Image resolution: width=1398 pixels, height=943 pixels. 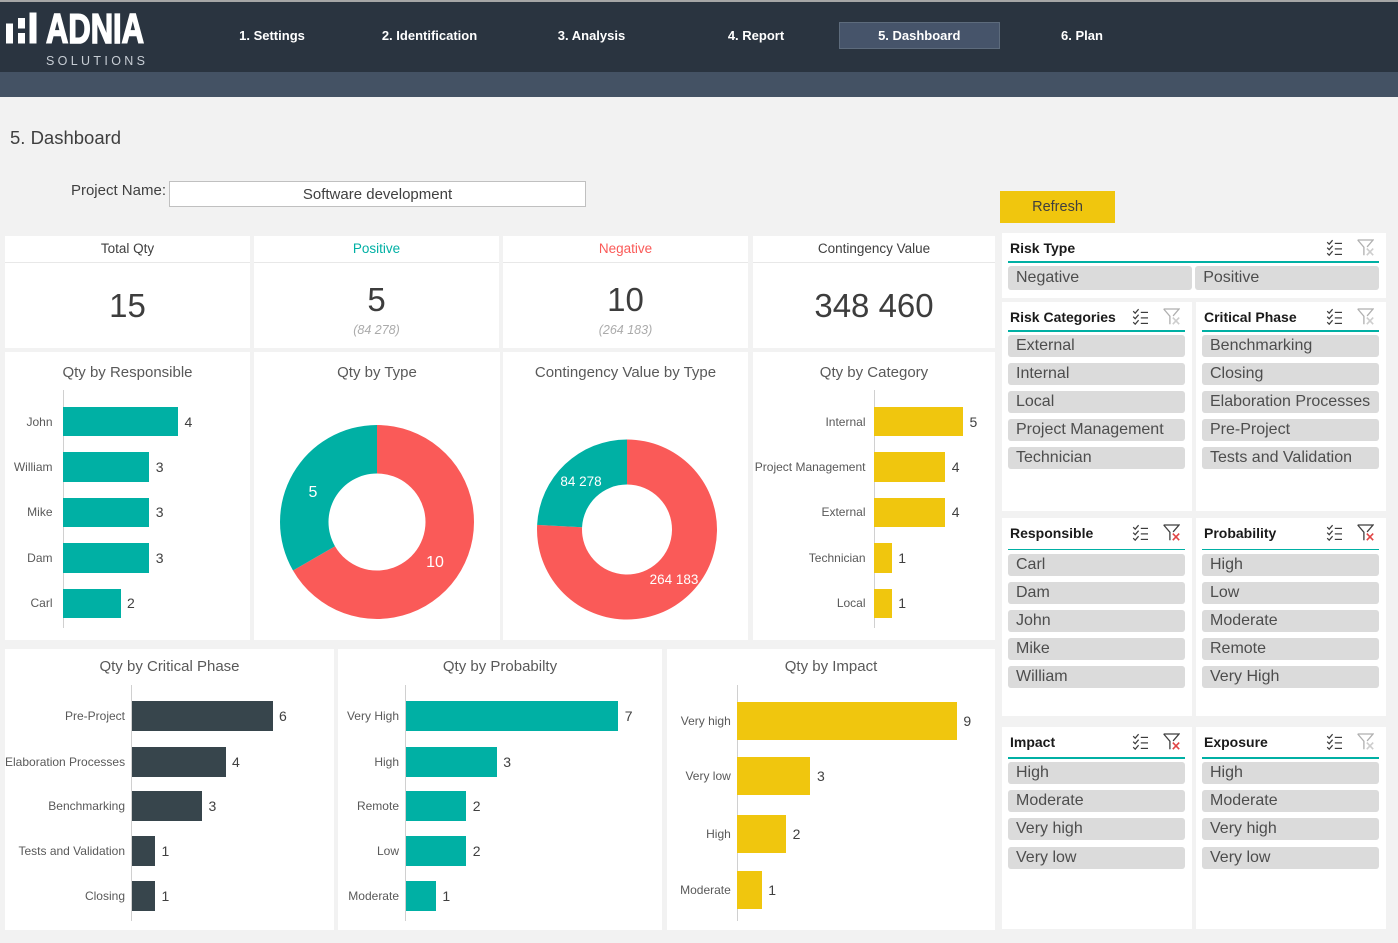 What do you see at coordinates (95, 61) in the screenshot?
I see `svg-text: SOLUTIONS` at bounding box center [95, 61].